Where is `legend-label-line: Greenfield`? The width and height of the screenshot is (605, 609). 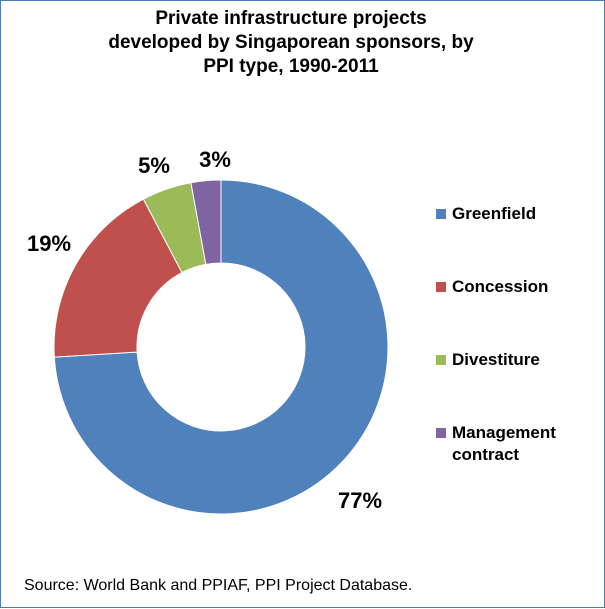 legend-label-line: Greenfield is located at coordinates (494, 213).